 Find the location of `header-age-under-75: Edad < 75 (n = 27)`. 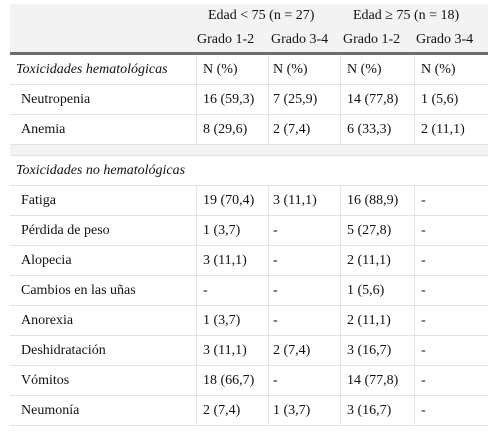

header-age-under-75: Edad < 75 (n = 27) is located at coordinates (261, 15).